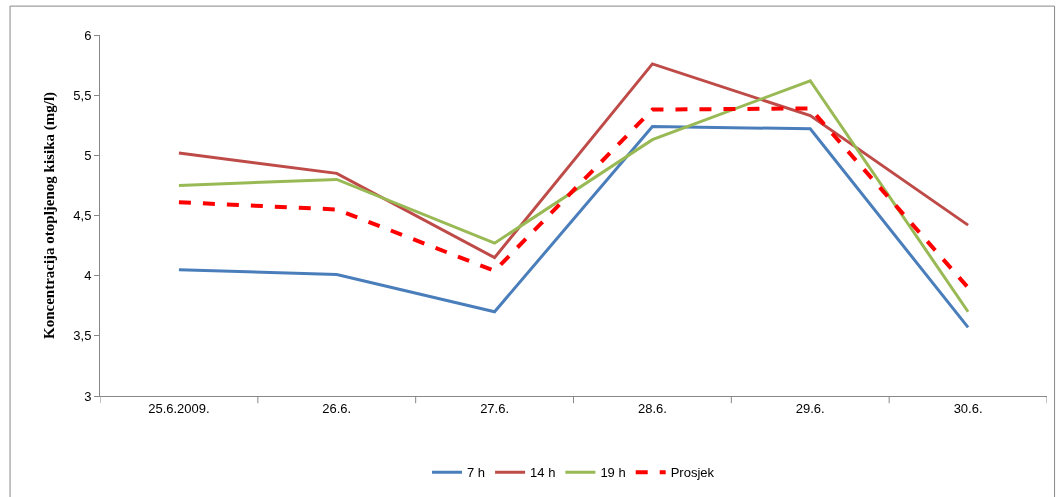 The width and height of the screenshot is (1057, 497). Describe the element at coordinates (810, 408) in the screenshot. I see `x-tick-label: 29.6.` at that location.